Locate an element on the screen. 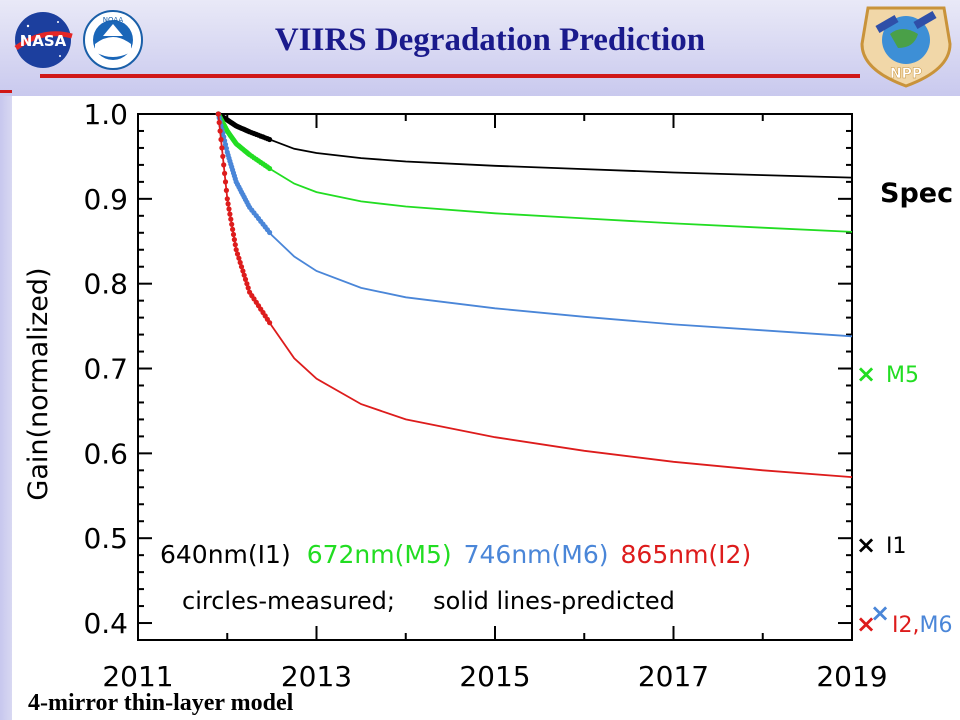  y-tick-label: 1.0 is located at coordinates (105, 114).